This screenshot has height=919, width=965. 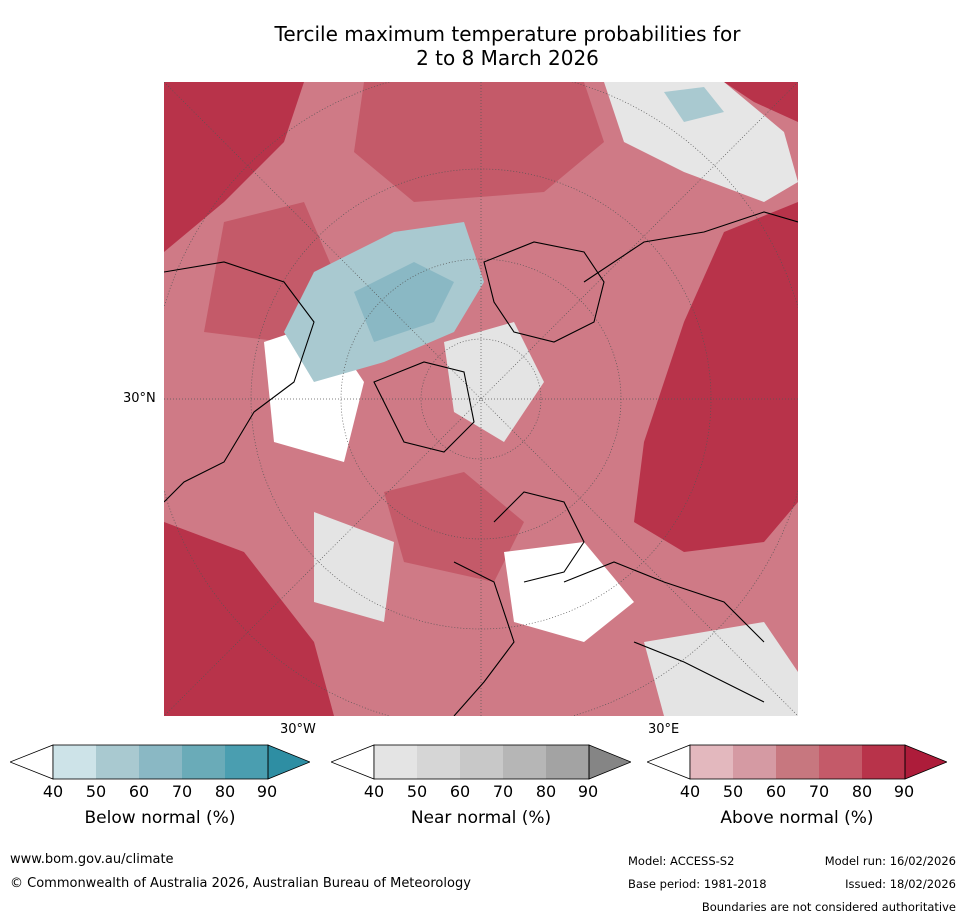 What do you see at coordinates (139, 398) in the screenshot?
I see `lat-label-30n: 30°N` at bounding box center [139, 398].